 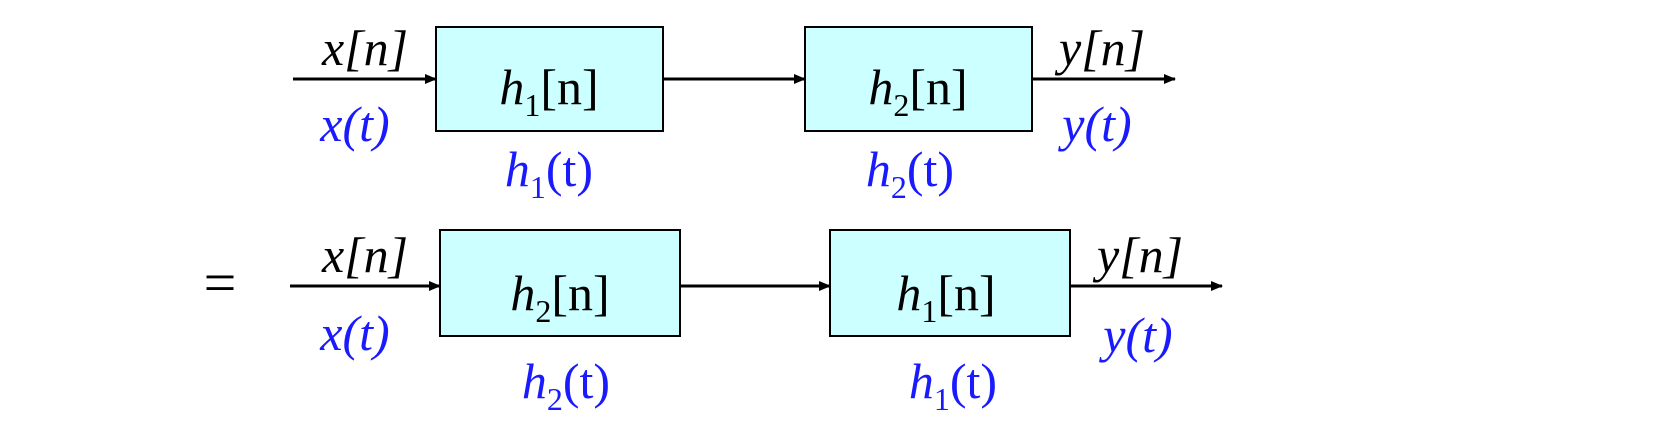 I want to click on block-1-continuous-label: h1(t), so click(x=549, y=173).